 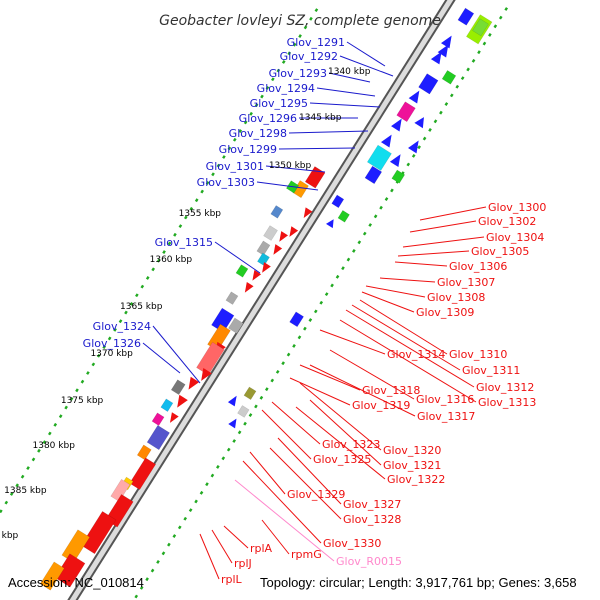 What do you see at coordinates (298, 73) in the screenshot?
I see `forward-gene-label: Glov_1293` at bounding box center [298, 73].